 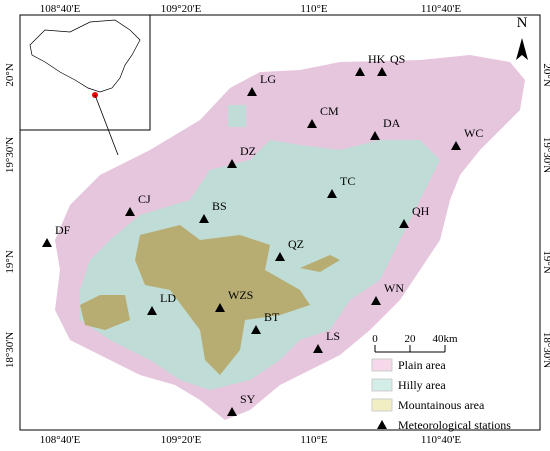 I want to click on legend-label: Plain area, so click(x=422, y=365).